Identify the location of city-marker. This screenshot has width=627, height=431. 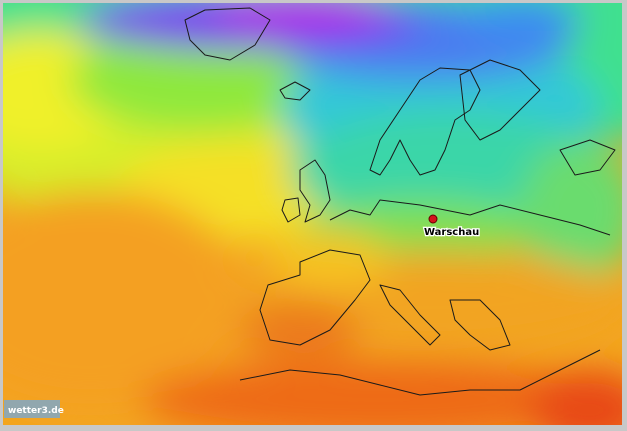
(433, 219).